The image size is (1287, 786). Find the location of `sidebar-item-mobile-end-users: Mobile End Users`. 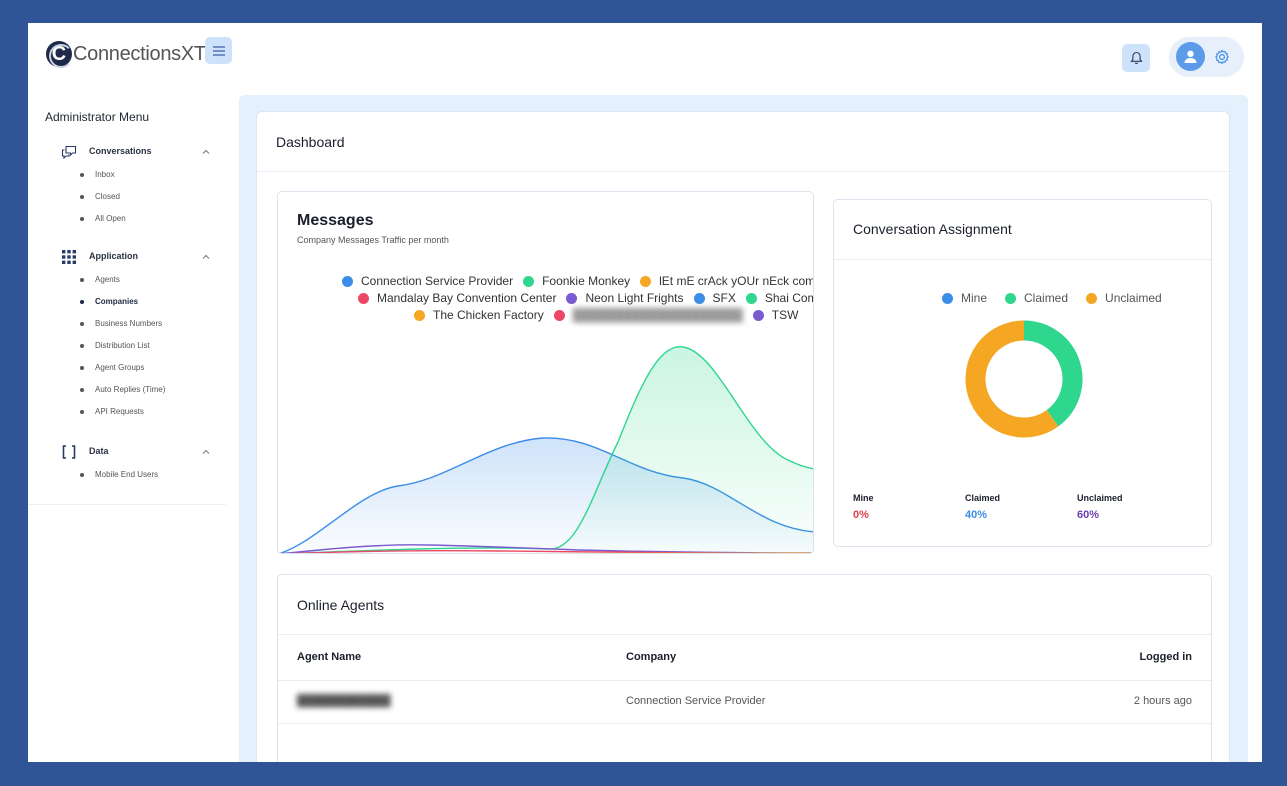

sidebar-item-mobile-end-users: Mobile End Users is located at coordinates (127, 475).